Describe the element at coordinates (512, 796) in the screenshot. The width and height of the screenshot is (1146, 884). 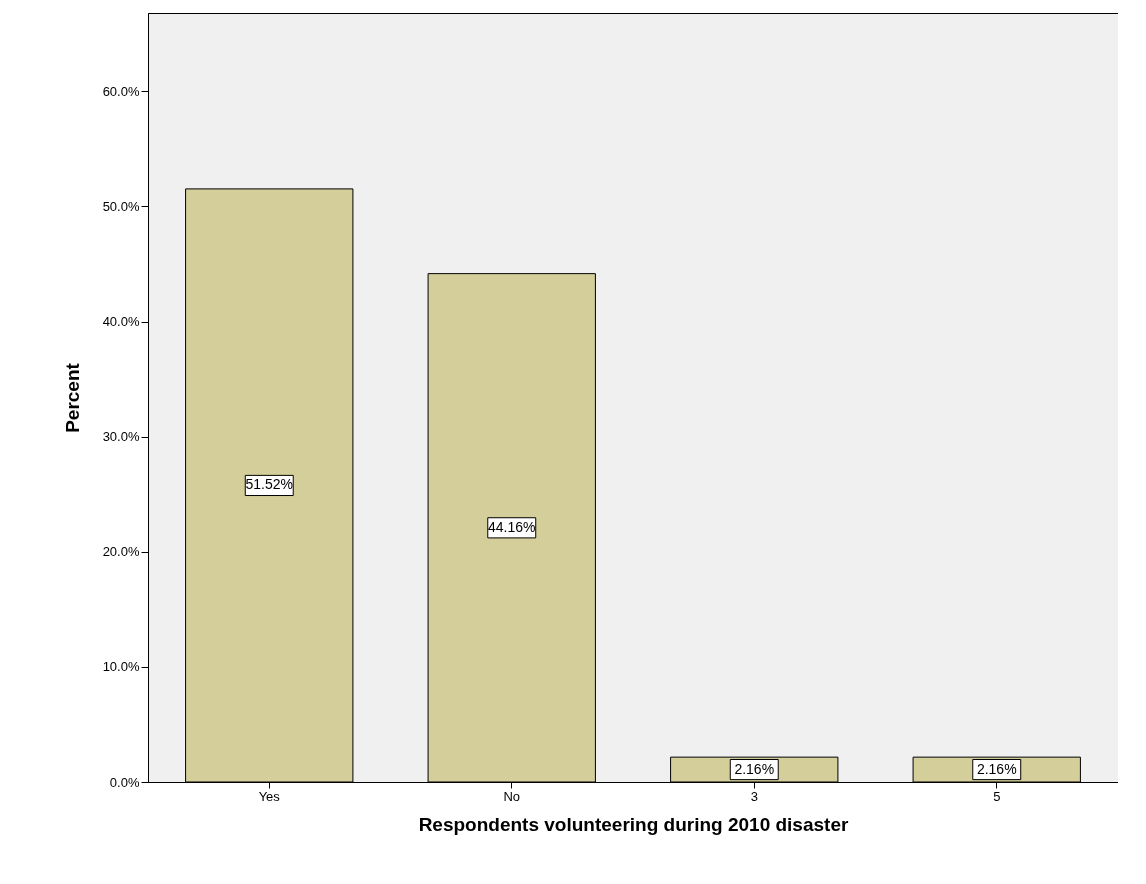
I see `x-tick-label: No` at that location.